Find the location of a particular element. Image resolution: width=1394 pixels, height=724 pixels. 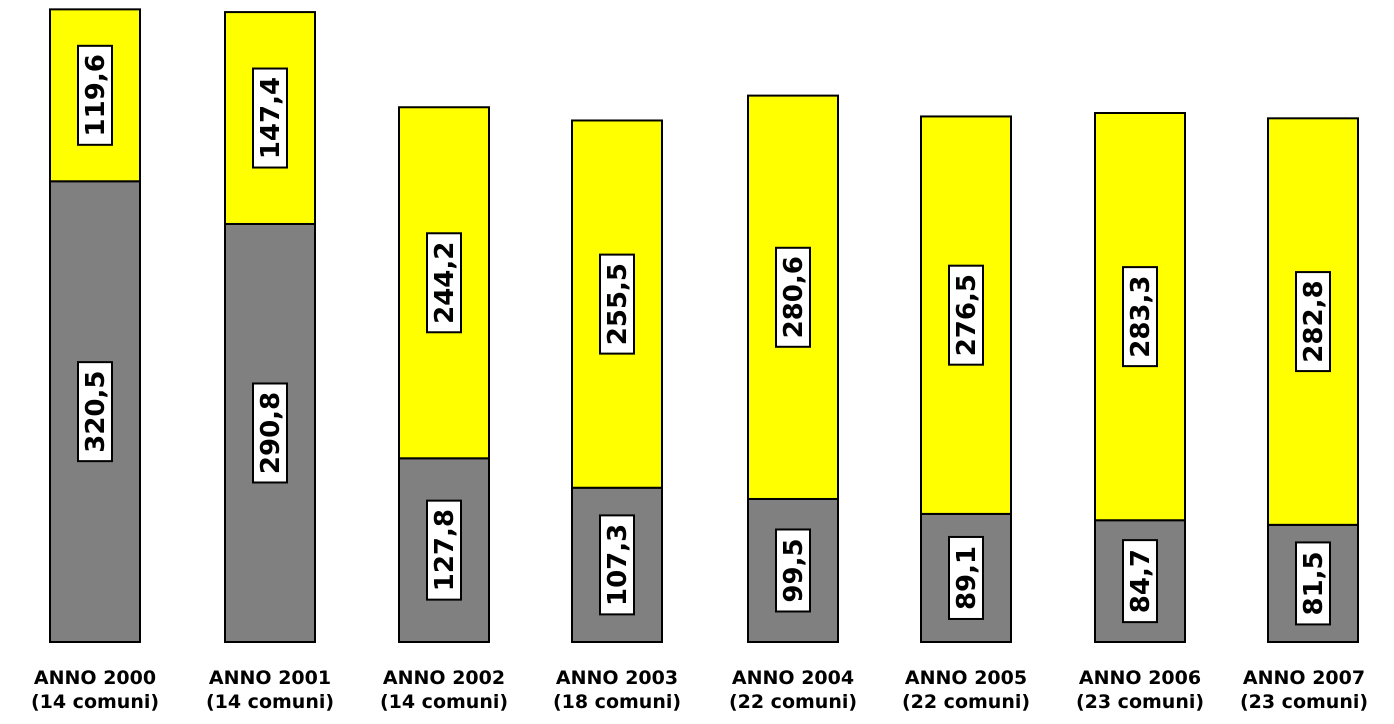

category-year: ANNO 2000 is located at coordinates (95, 678).